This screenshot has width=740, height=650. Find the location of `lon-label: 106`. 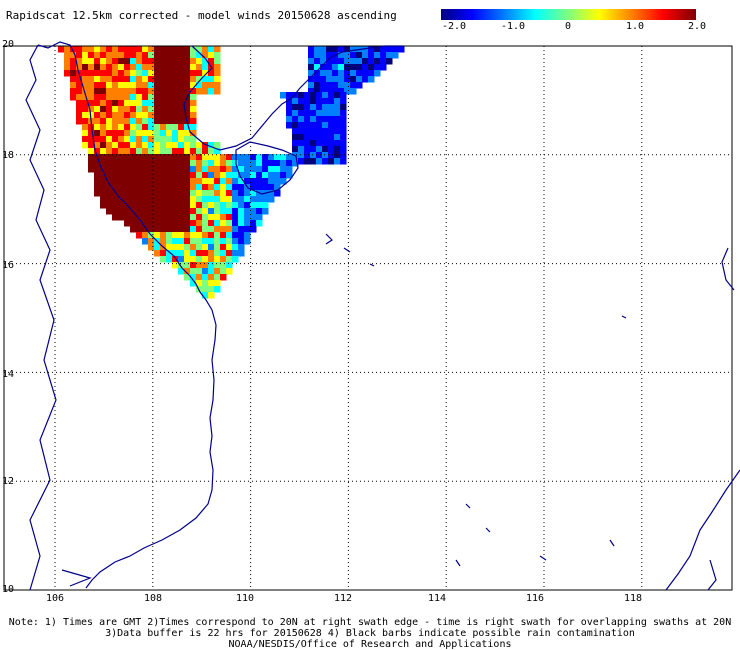

lon-label: 106 is located at coordinates (55, 598).